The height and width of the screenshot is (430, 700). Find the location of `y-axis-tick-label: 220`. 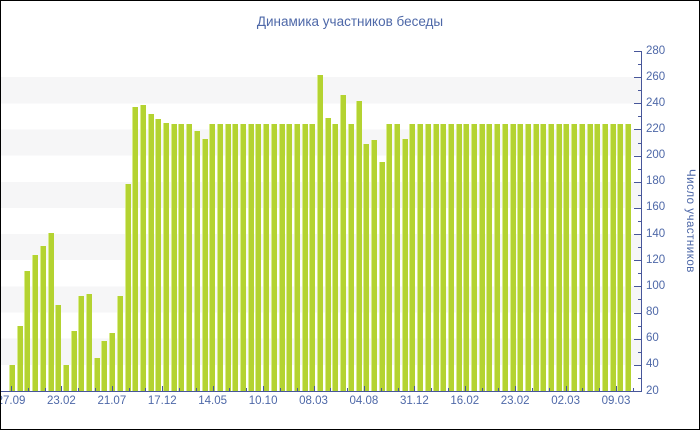

y-axis-tick-label: 220 is located at coordinates (656, 128).